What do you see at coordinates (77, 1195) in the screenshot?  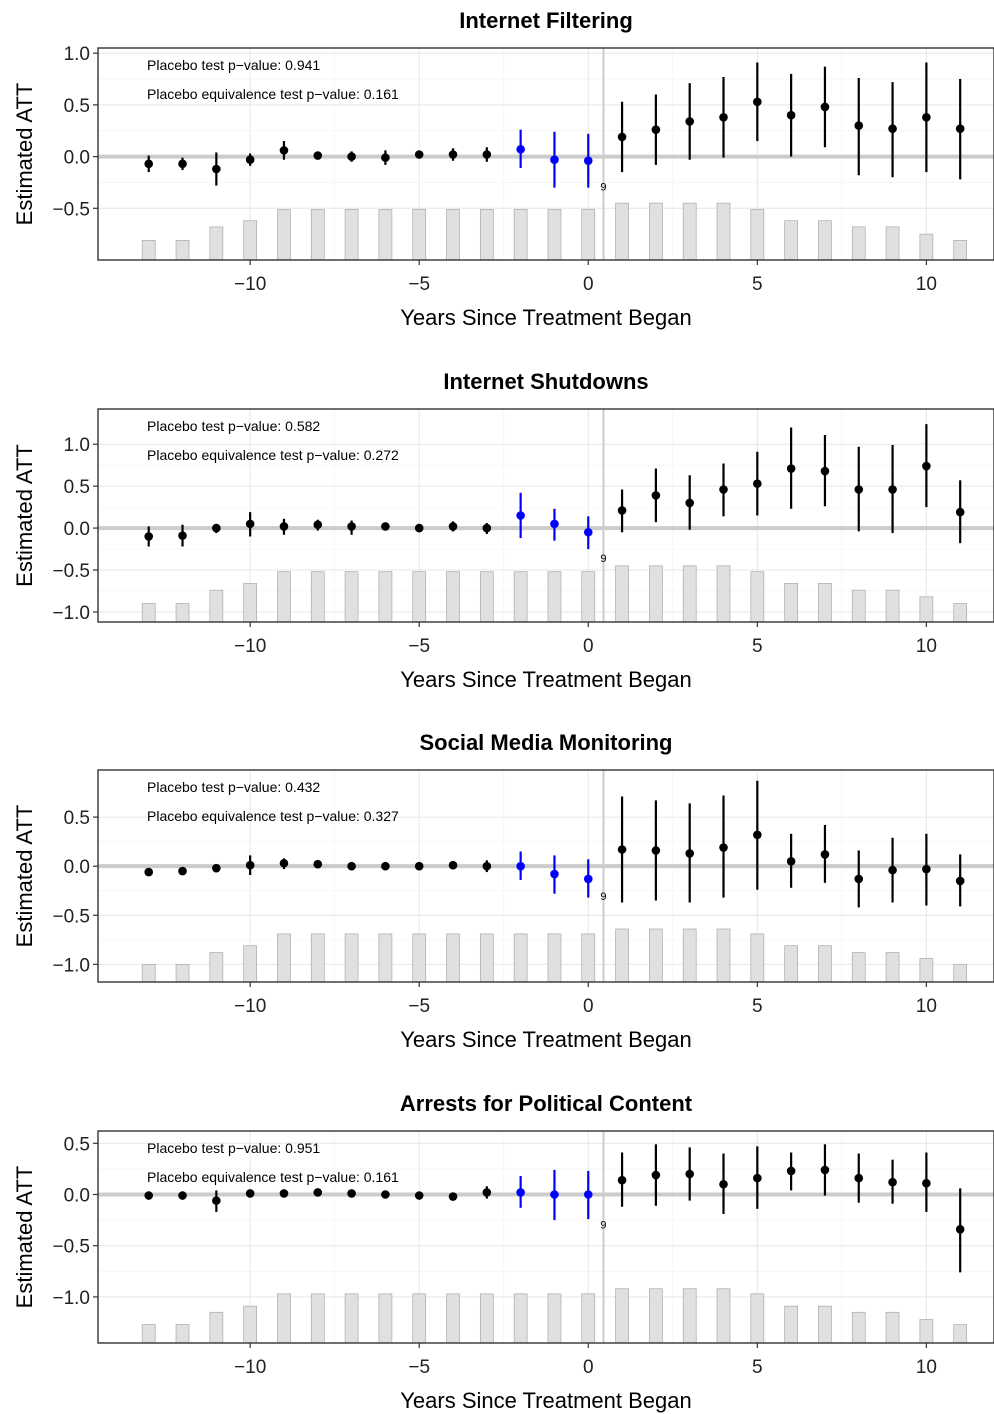 I see `y-tick-label: 0.0` at bounding box center [77, 1195].